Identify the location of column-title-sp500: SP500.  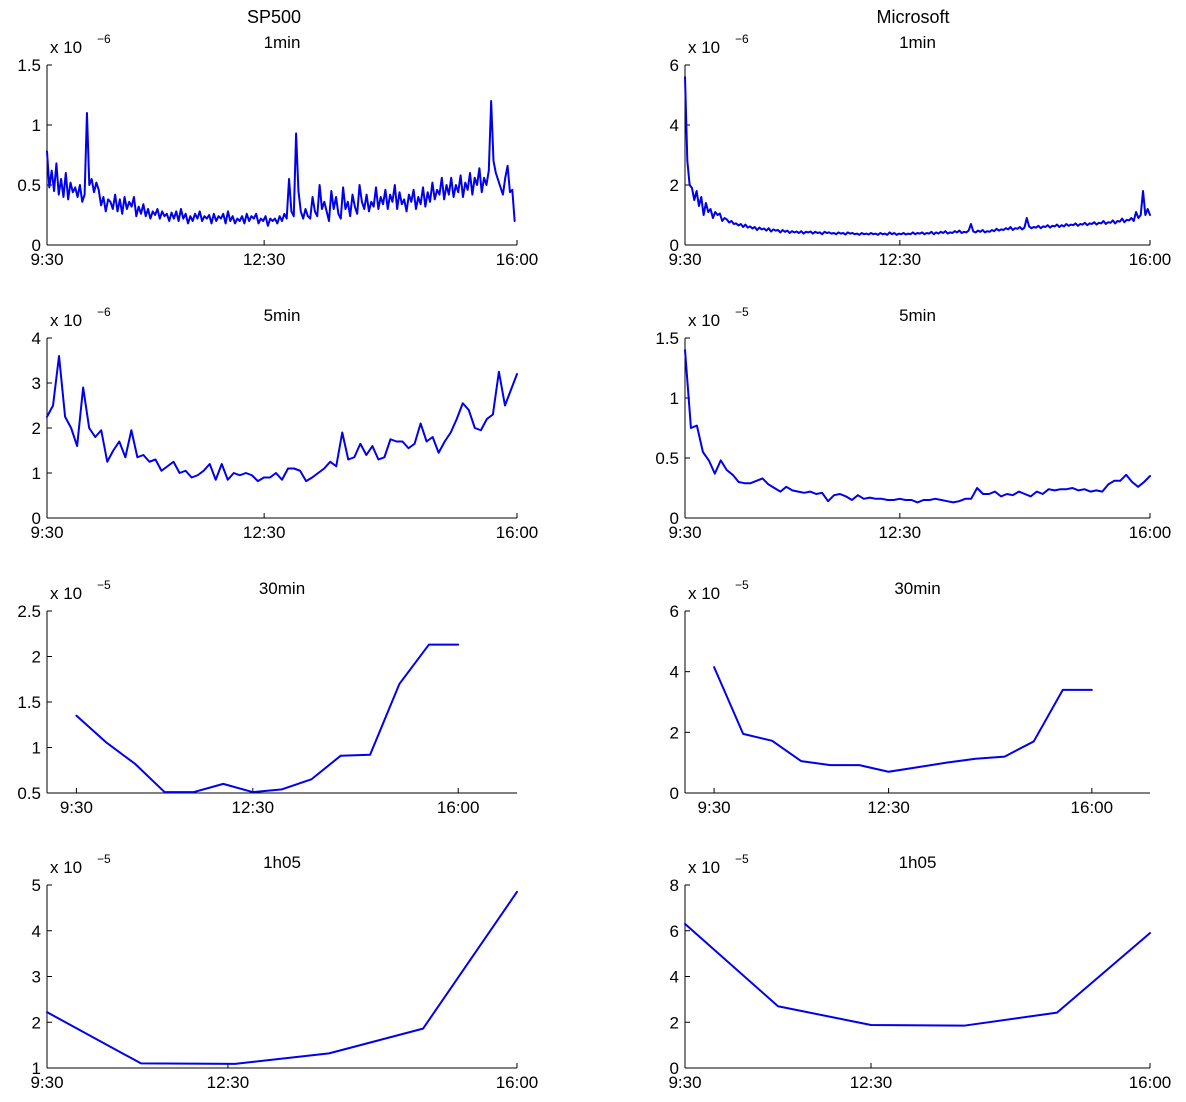
(274, 17).